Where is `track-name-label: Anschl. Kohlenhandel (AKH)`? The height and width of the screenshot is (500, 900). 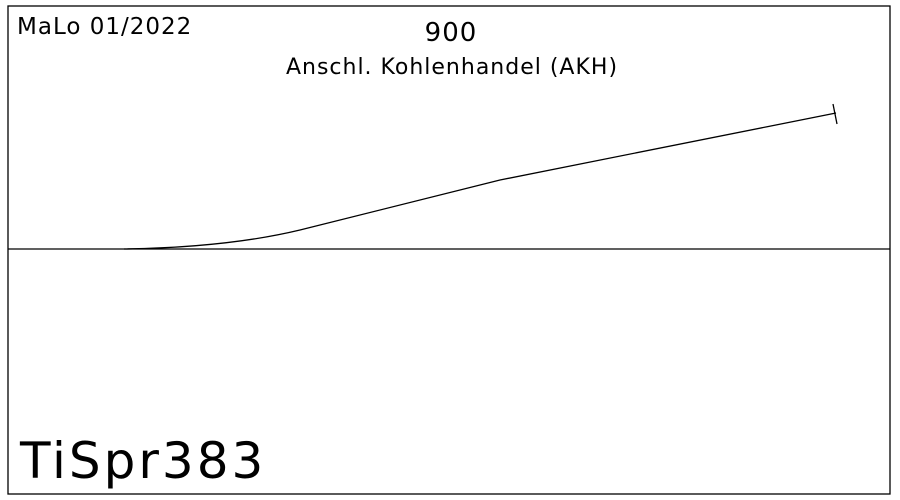 track-name-label: Anschl. Kohlenhandel (AKH) is located at coordinates (452, 67).